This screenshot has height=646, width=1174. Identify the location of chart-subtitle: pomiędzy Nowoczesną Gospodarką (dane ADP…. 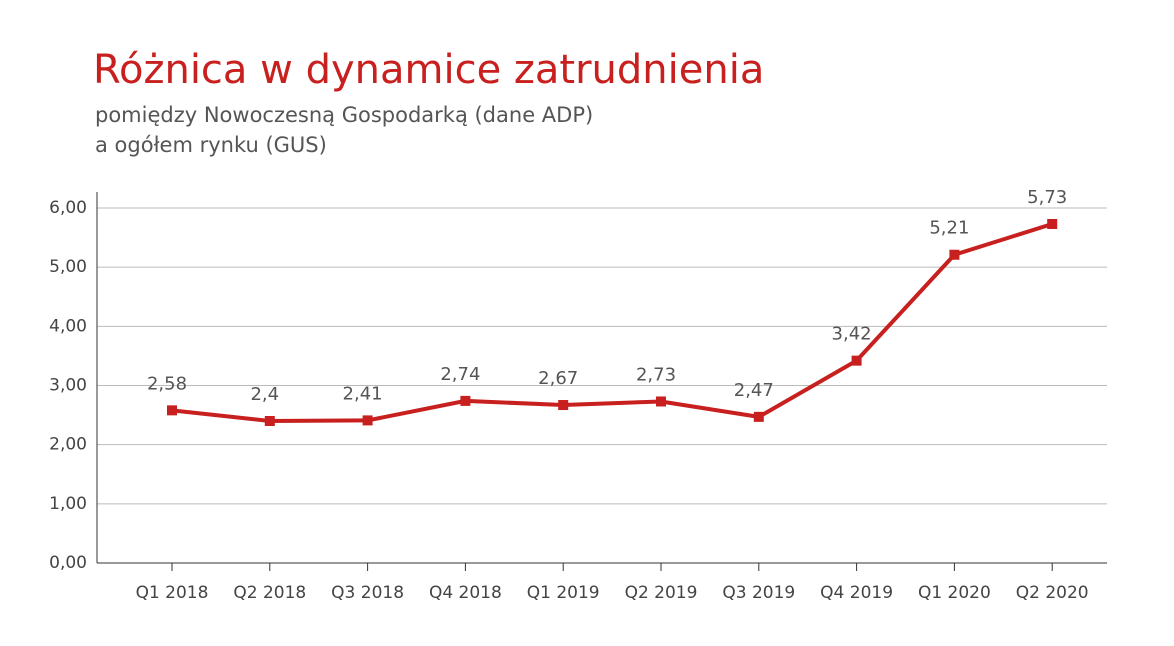
(344, 115).